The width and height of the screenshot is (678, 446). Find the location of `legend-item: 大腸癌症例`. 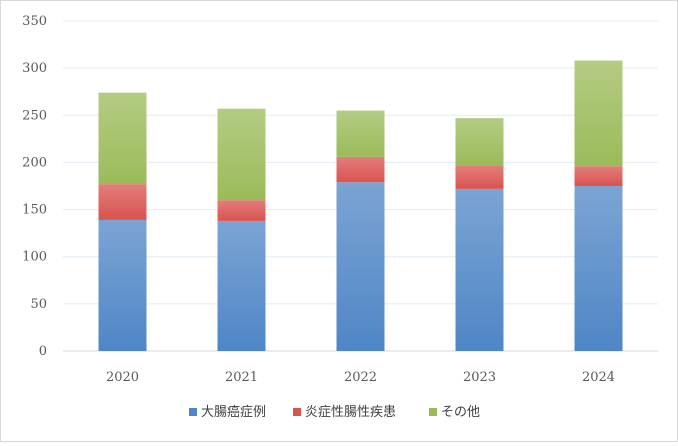

legend-item: 大腸癌症例 is located at coordinates (227, 412).